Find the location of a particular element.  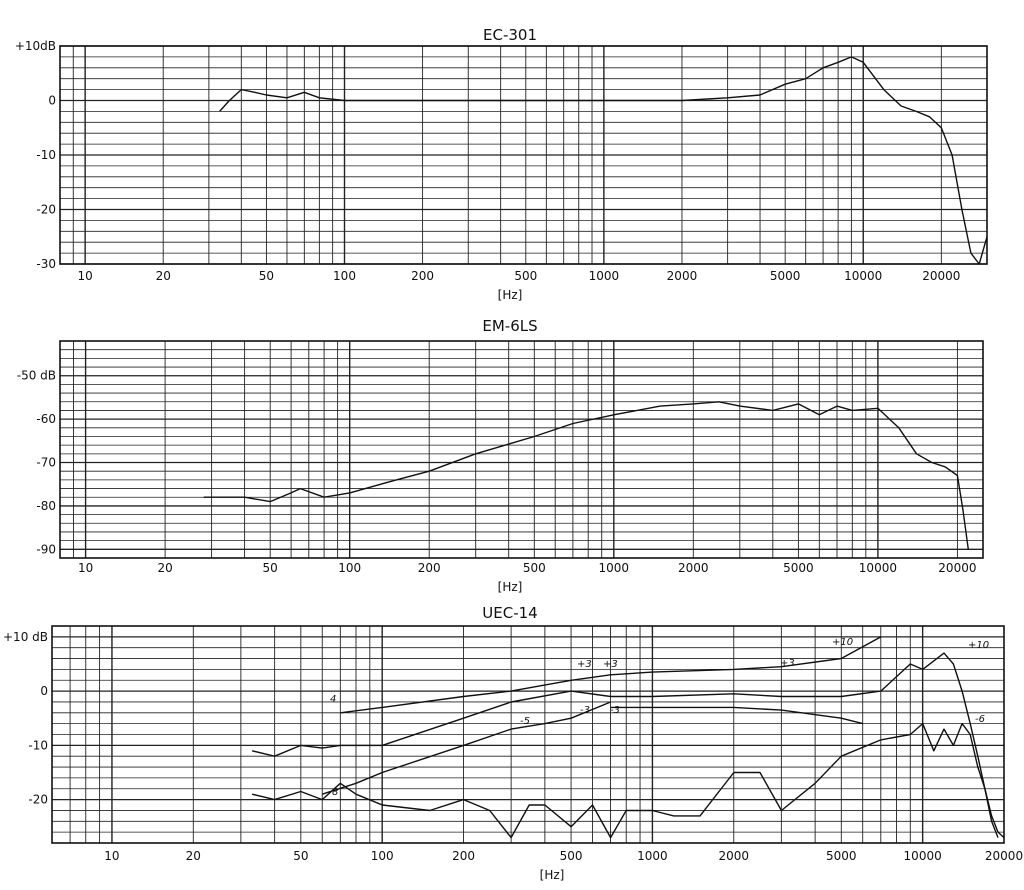

curve-annotation: -5 is located at coordinates (525, 721).